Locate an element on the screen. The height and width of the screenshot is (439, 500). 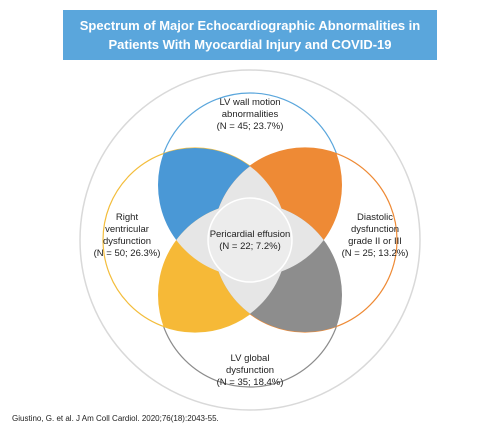
left-label-line-4: (N = 50; 26.3%) is located at coordinates (127, 253).